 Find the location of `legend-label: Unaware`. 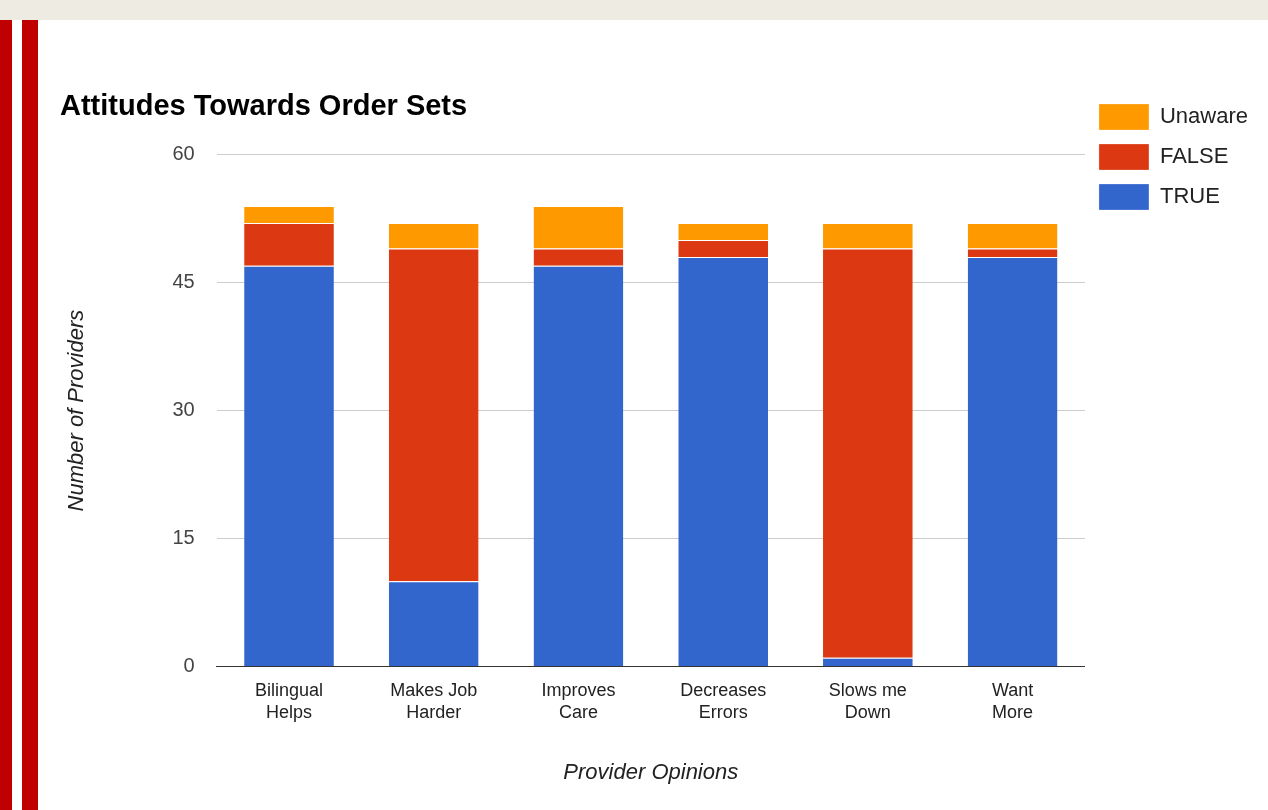

legend-label: Unaware is located at coordinates (1203, 116).